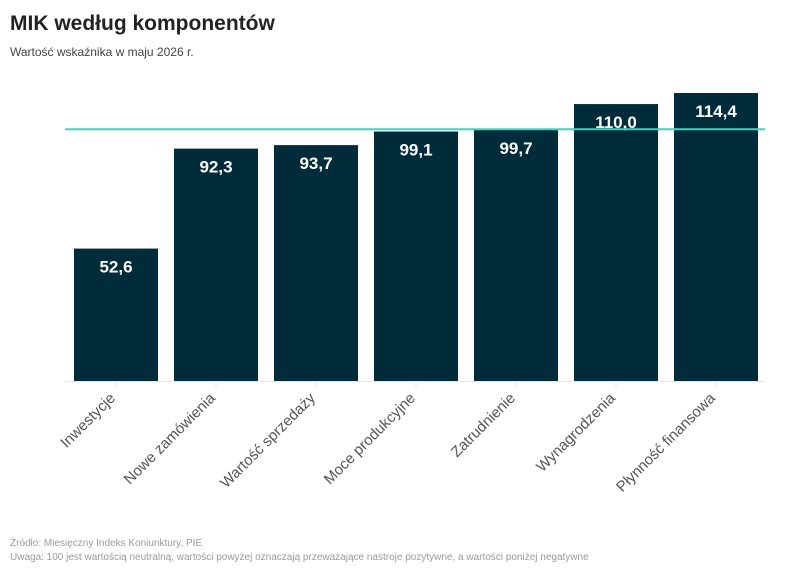 The height and width of the screenshot is (575, 794). What do you see at coordinates (102, 52) in the screenshot?
I see `chart-subtitle: Wartość wskaźnika w maju 2026 r.` at bounding box center [102, 52].